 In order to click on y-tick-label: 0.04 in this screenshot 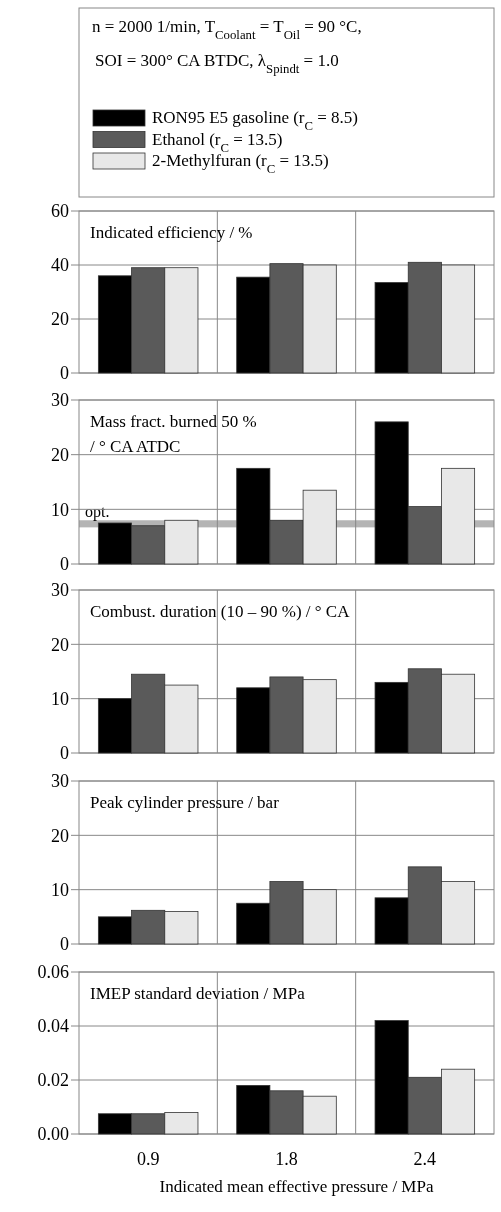, I will do `click(53, 1026)`.